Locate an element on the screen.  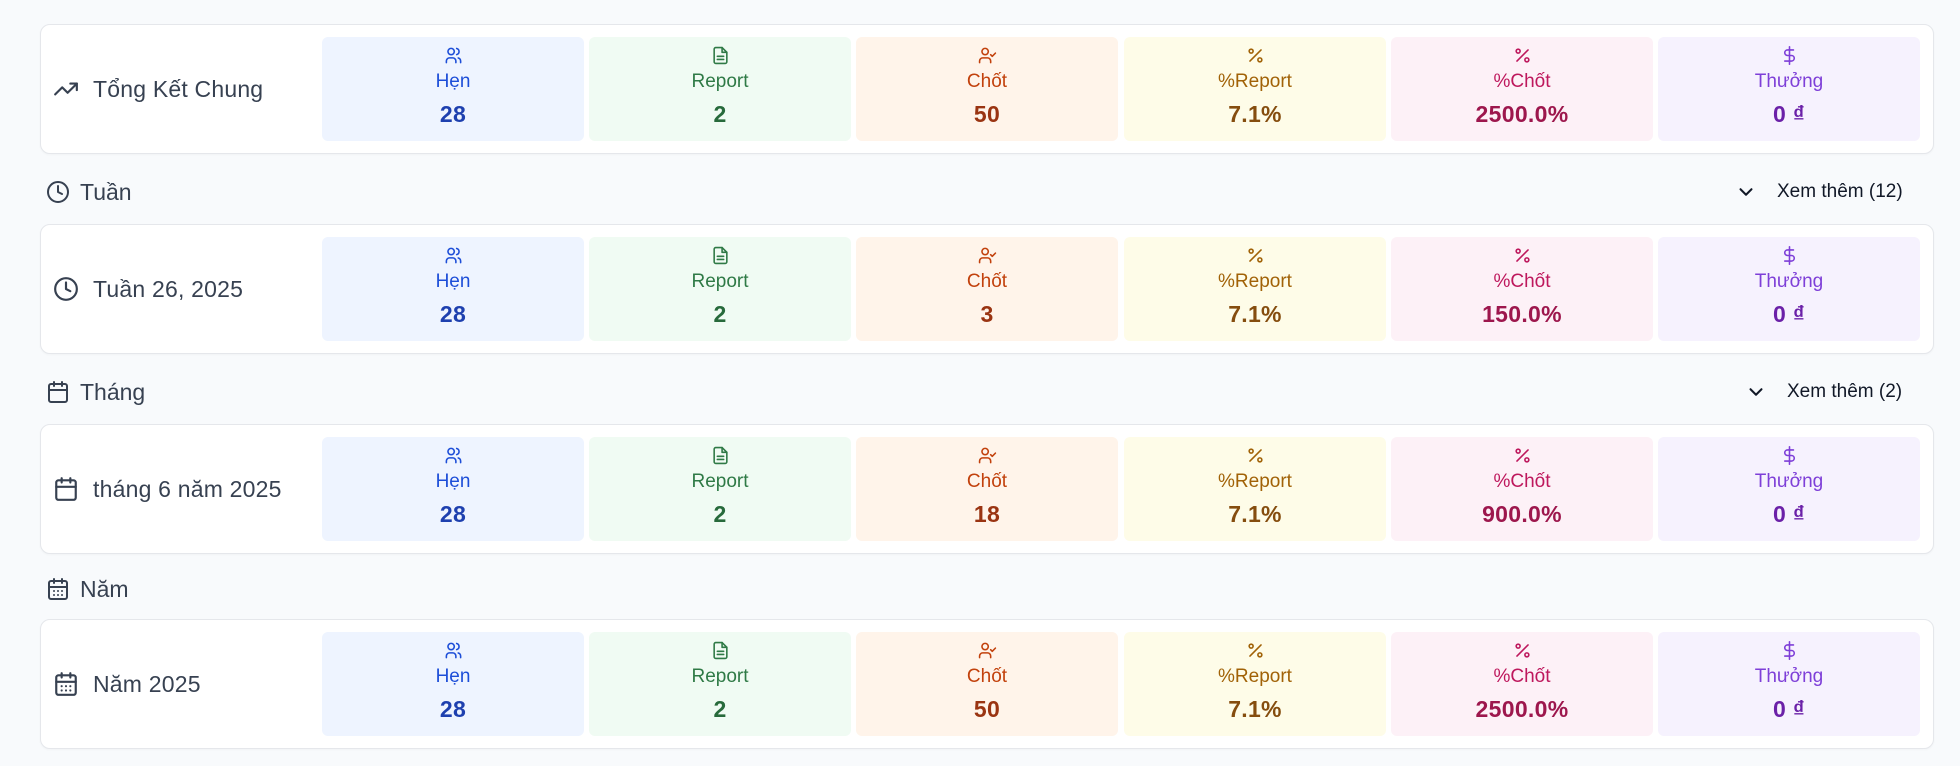
metric-value: 2500.0% is located at coordinates (1522, 709).